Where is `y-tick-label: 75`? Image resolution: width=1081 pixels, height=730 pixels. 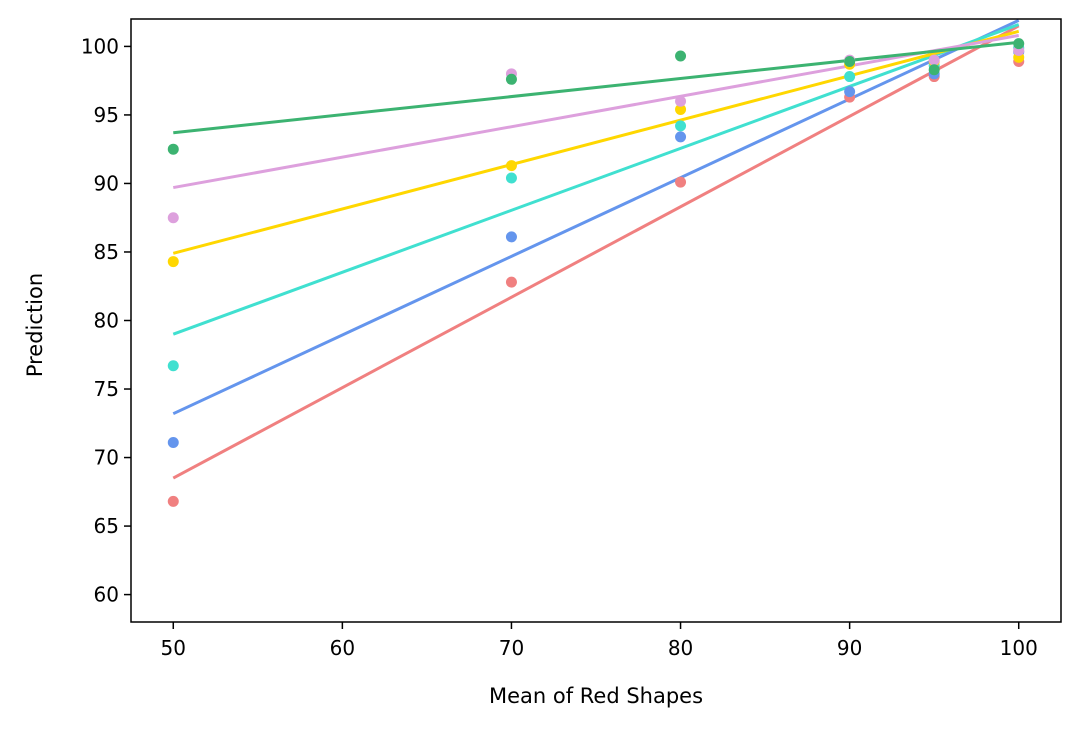 y-tick-label: 75 is located at coordinates (106, 389).